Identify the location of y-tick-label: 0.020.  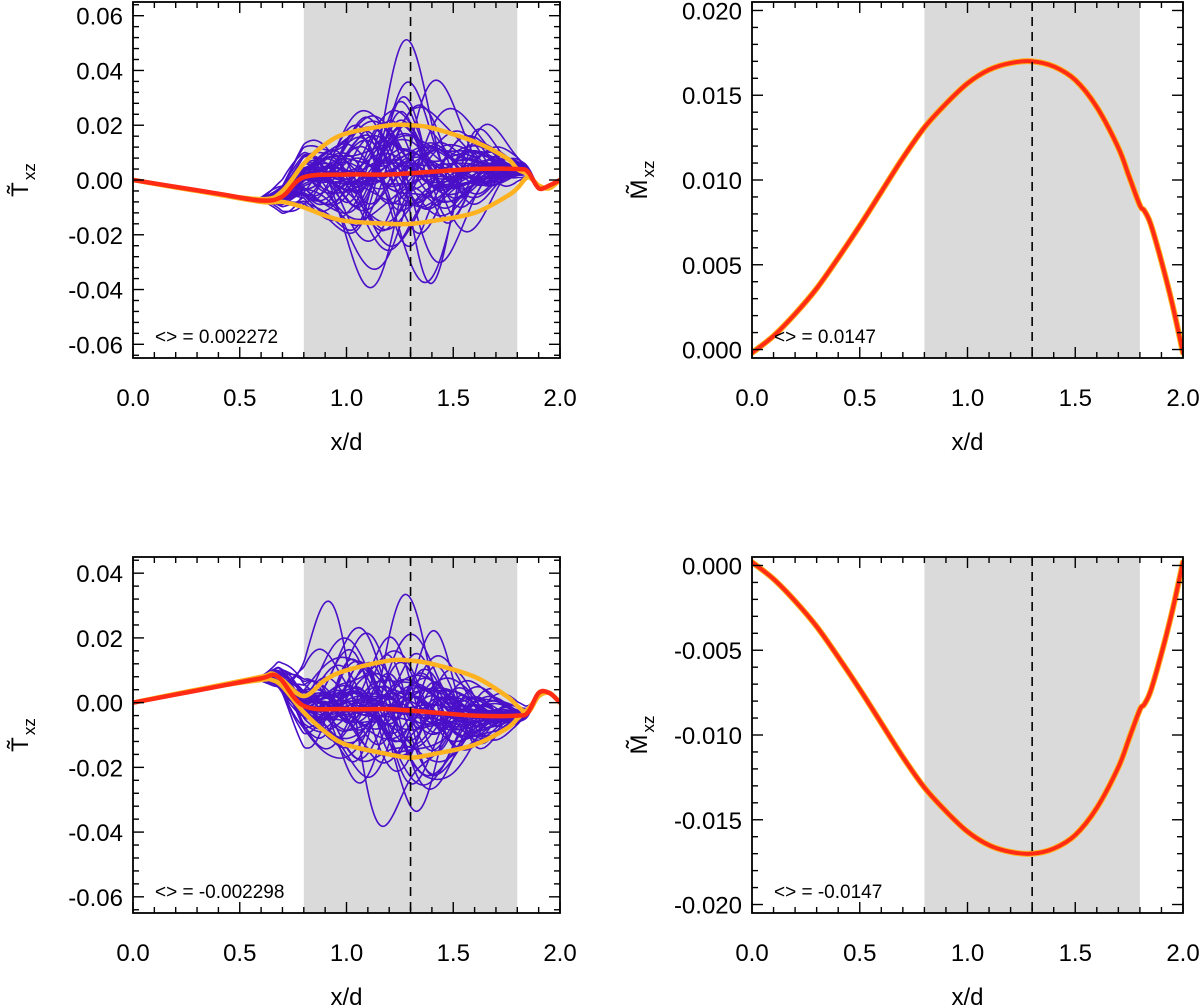
(712, 12).